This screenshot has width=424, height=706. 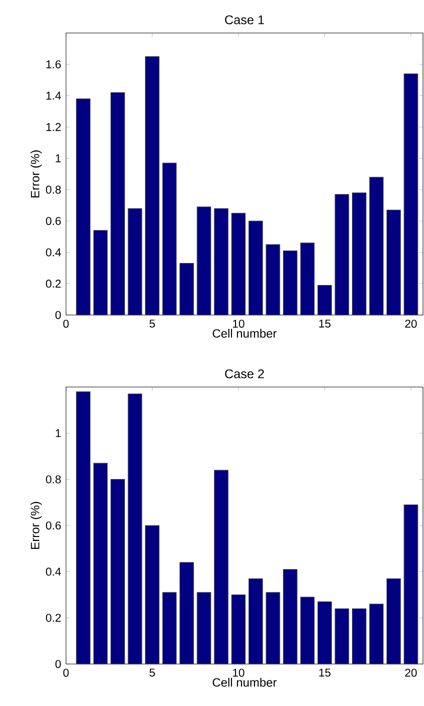 I want to click on y-tick-label: 1.2, so click(x=53, y=127).